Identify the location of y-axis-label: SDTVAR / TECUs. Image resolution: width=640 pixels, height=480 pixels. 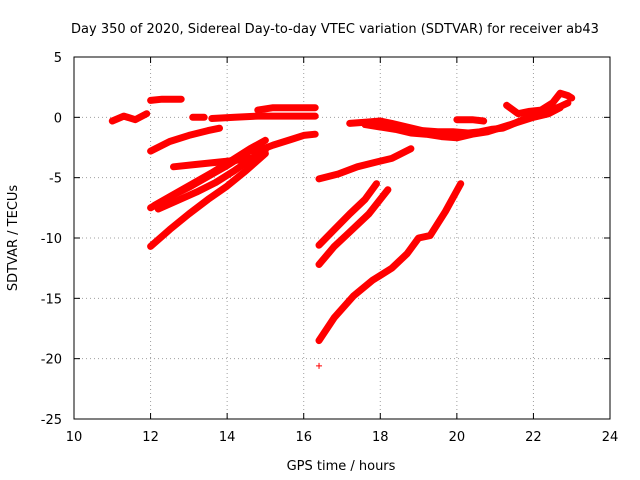
(13, 238).